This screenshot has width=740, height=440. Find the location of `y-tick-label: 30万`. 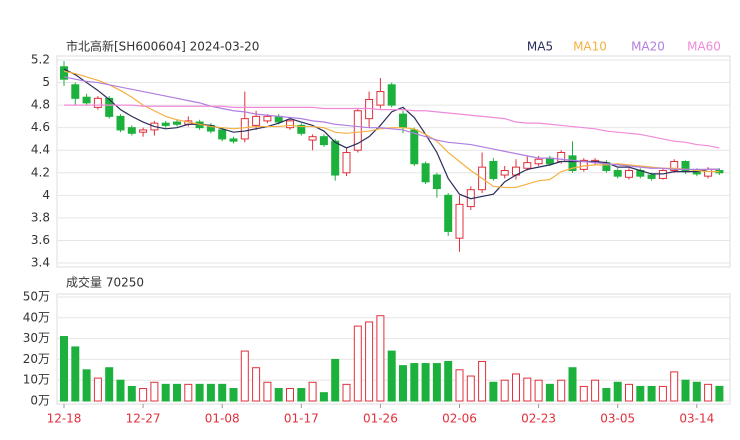

y-tick-label: 30万 is located at coordinates (36, 338).